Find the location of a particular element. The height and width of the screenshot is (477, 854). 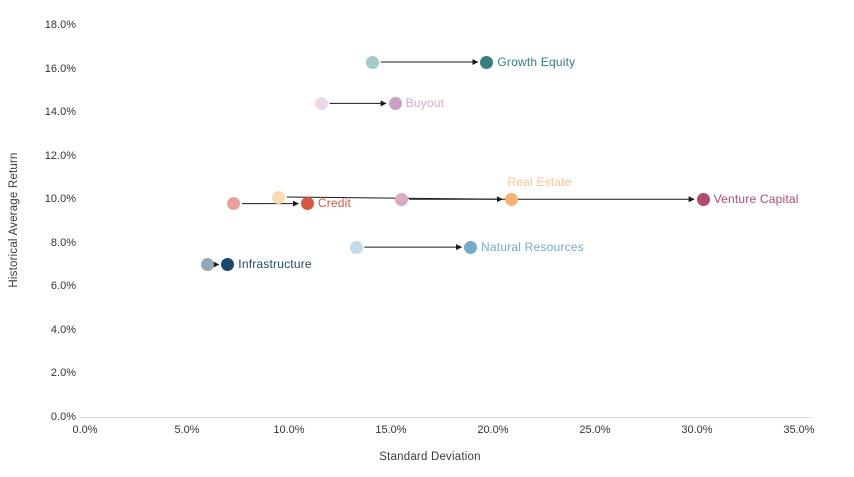

y-tick-label: 2.0% is located at coordinates (63, 373).